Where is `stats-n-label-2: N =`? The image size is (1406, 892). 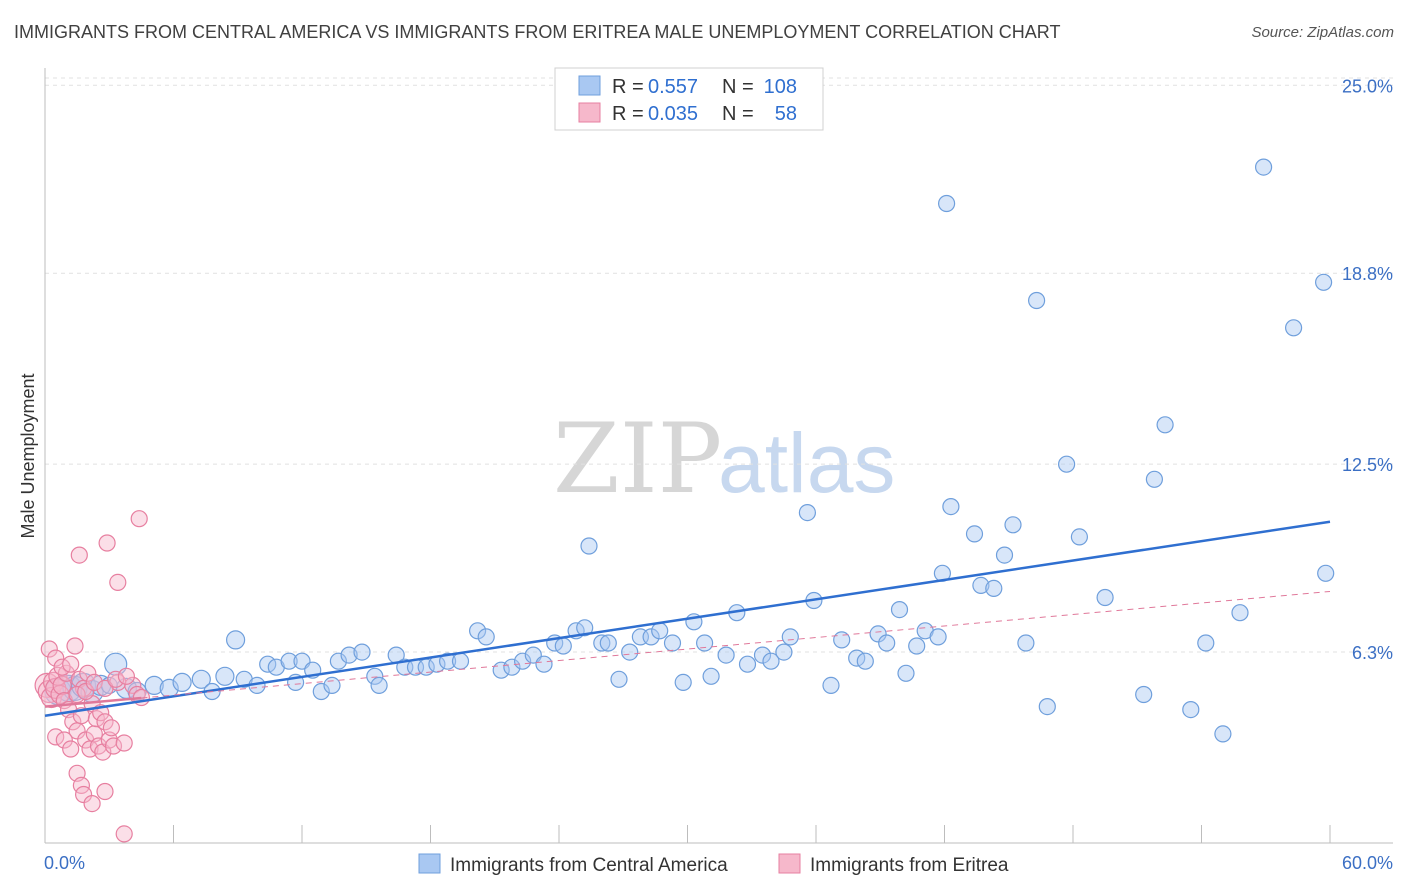
stats-n-label-2: N = is located at coordinates (738, 114).